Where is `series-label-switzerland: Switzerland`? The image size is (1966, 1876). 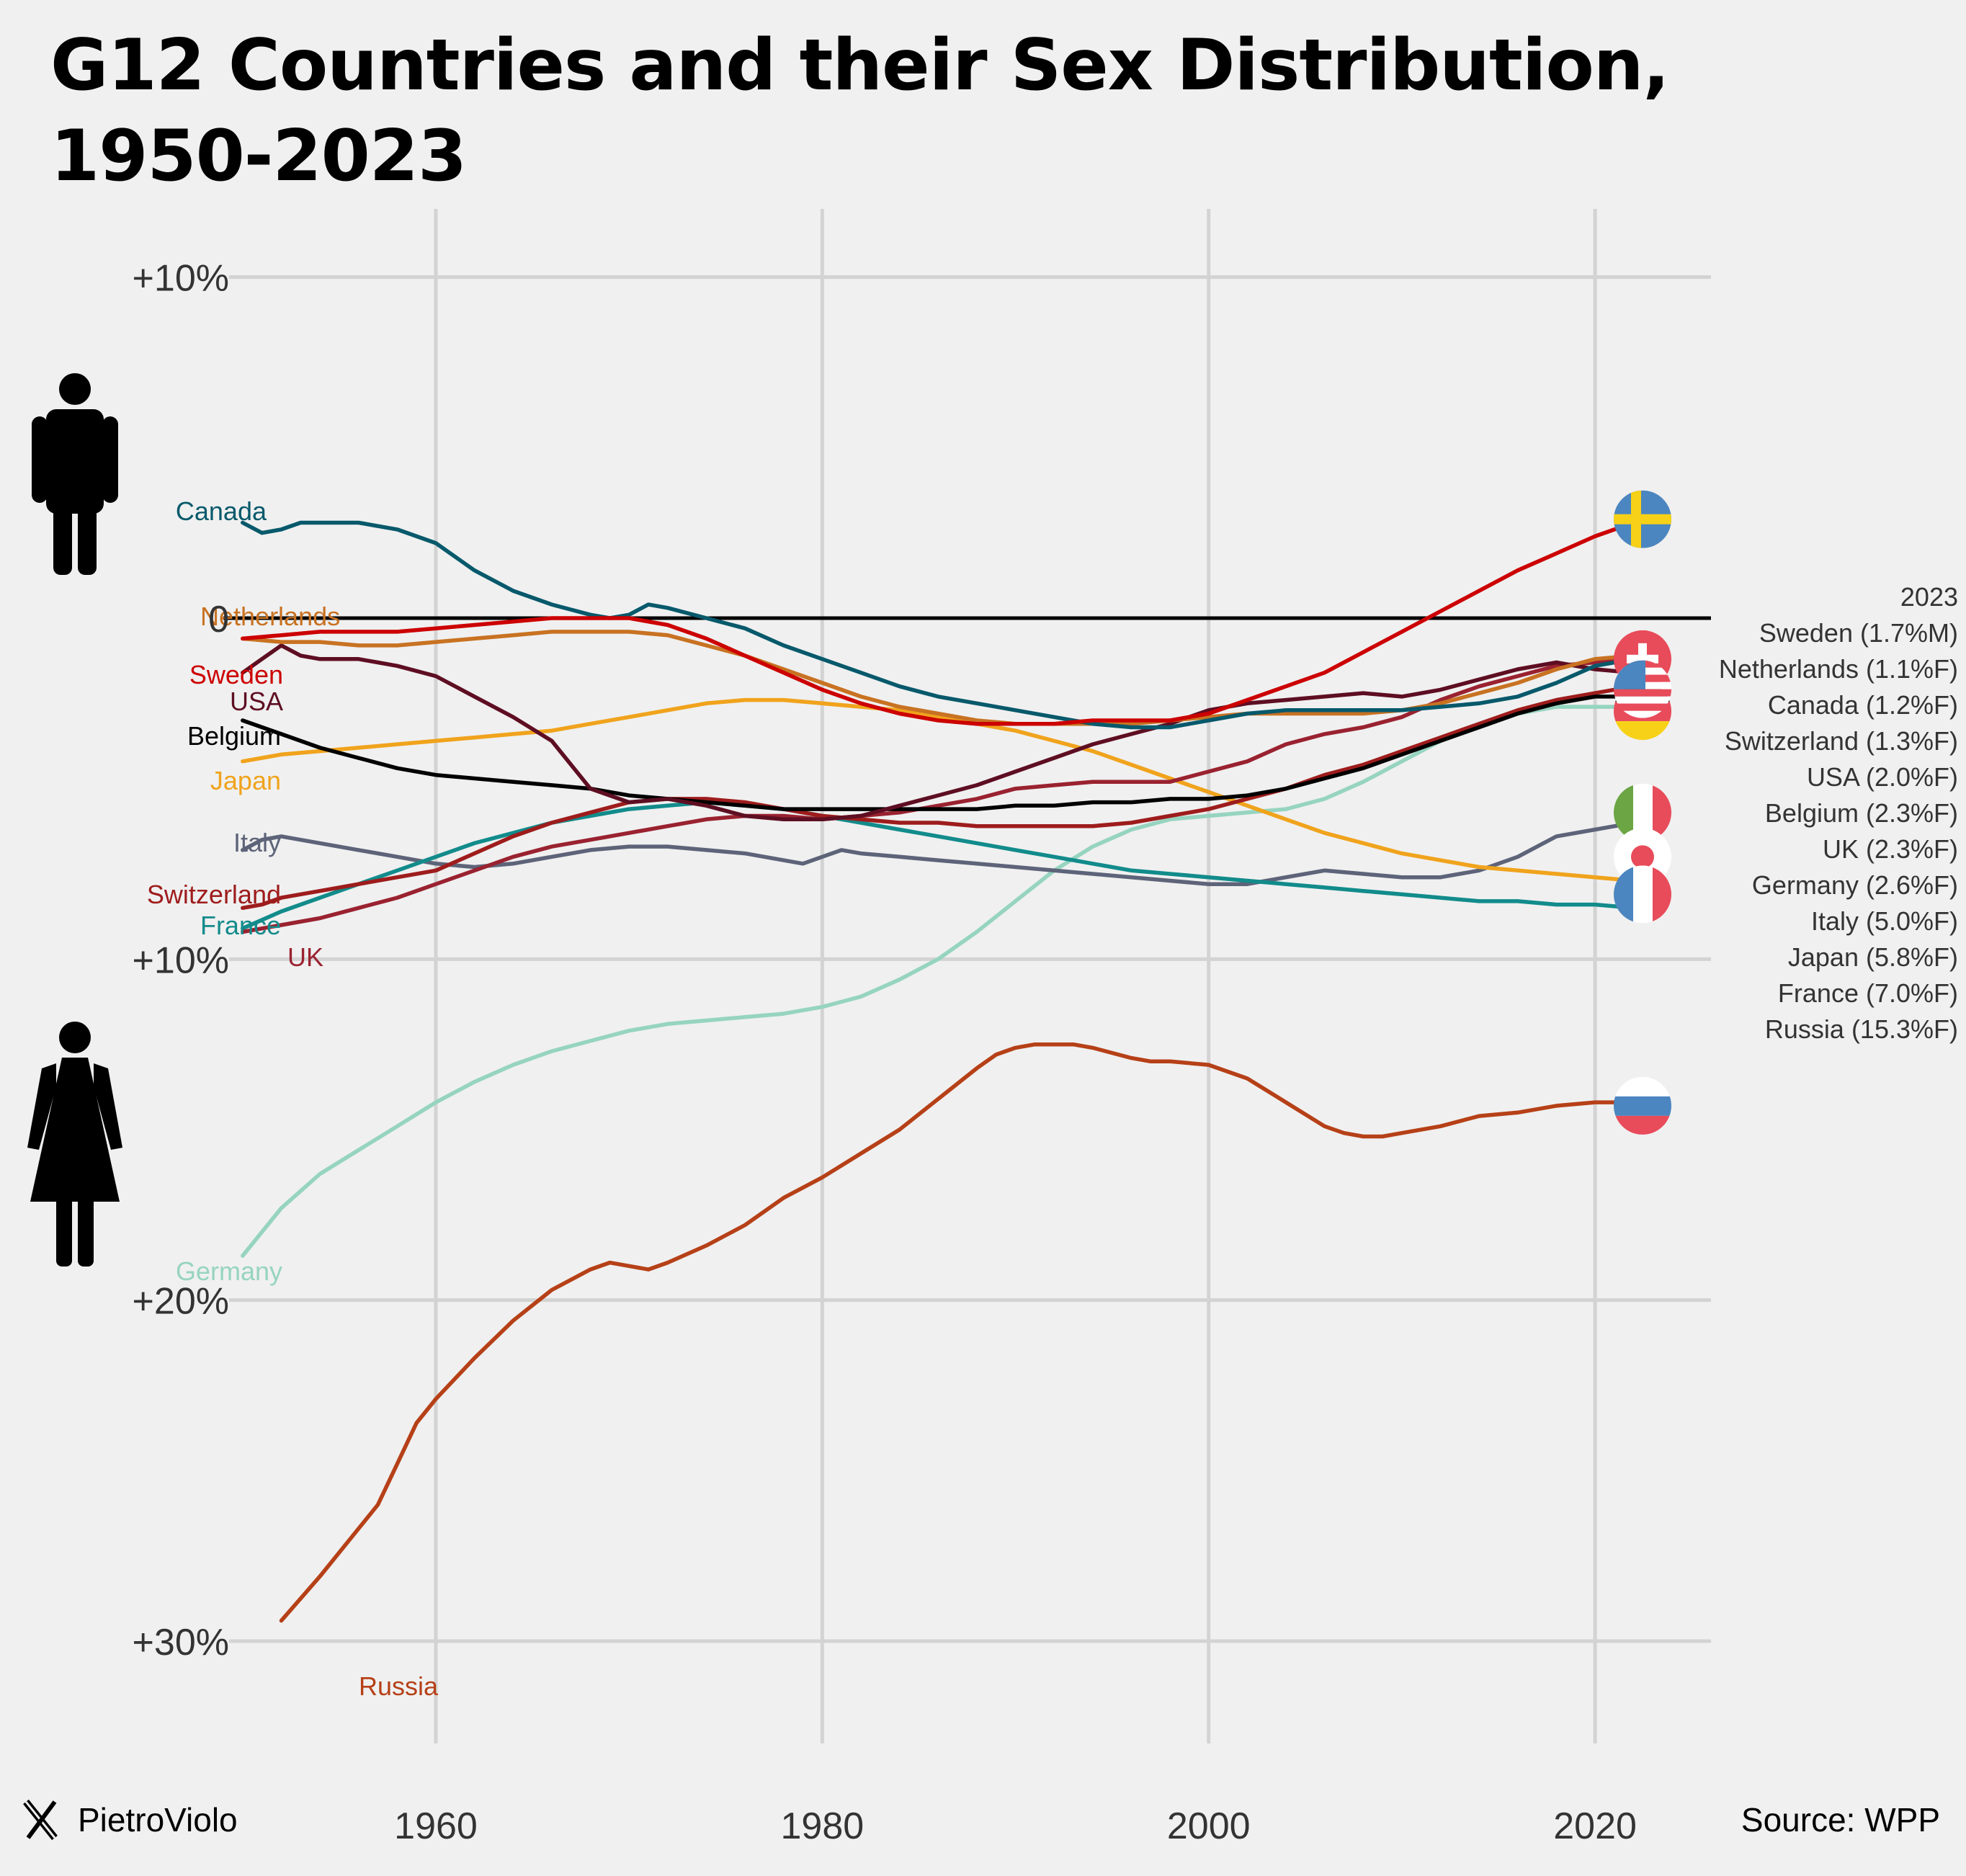 series-label-switzerland: Switzerland is located at coordinates (214, 894).